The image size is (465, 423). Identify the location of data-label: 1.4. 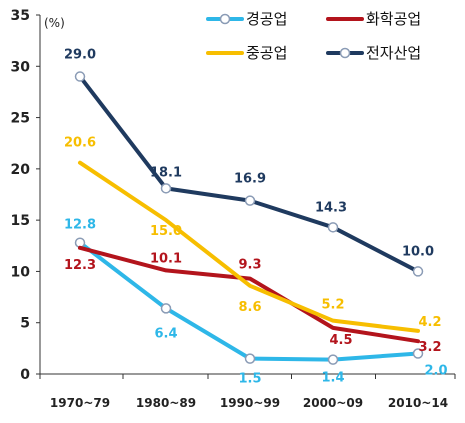
(332, 378).